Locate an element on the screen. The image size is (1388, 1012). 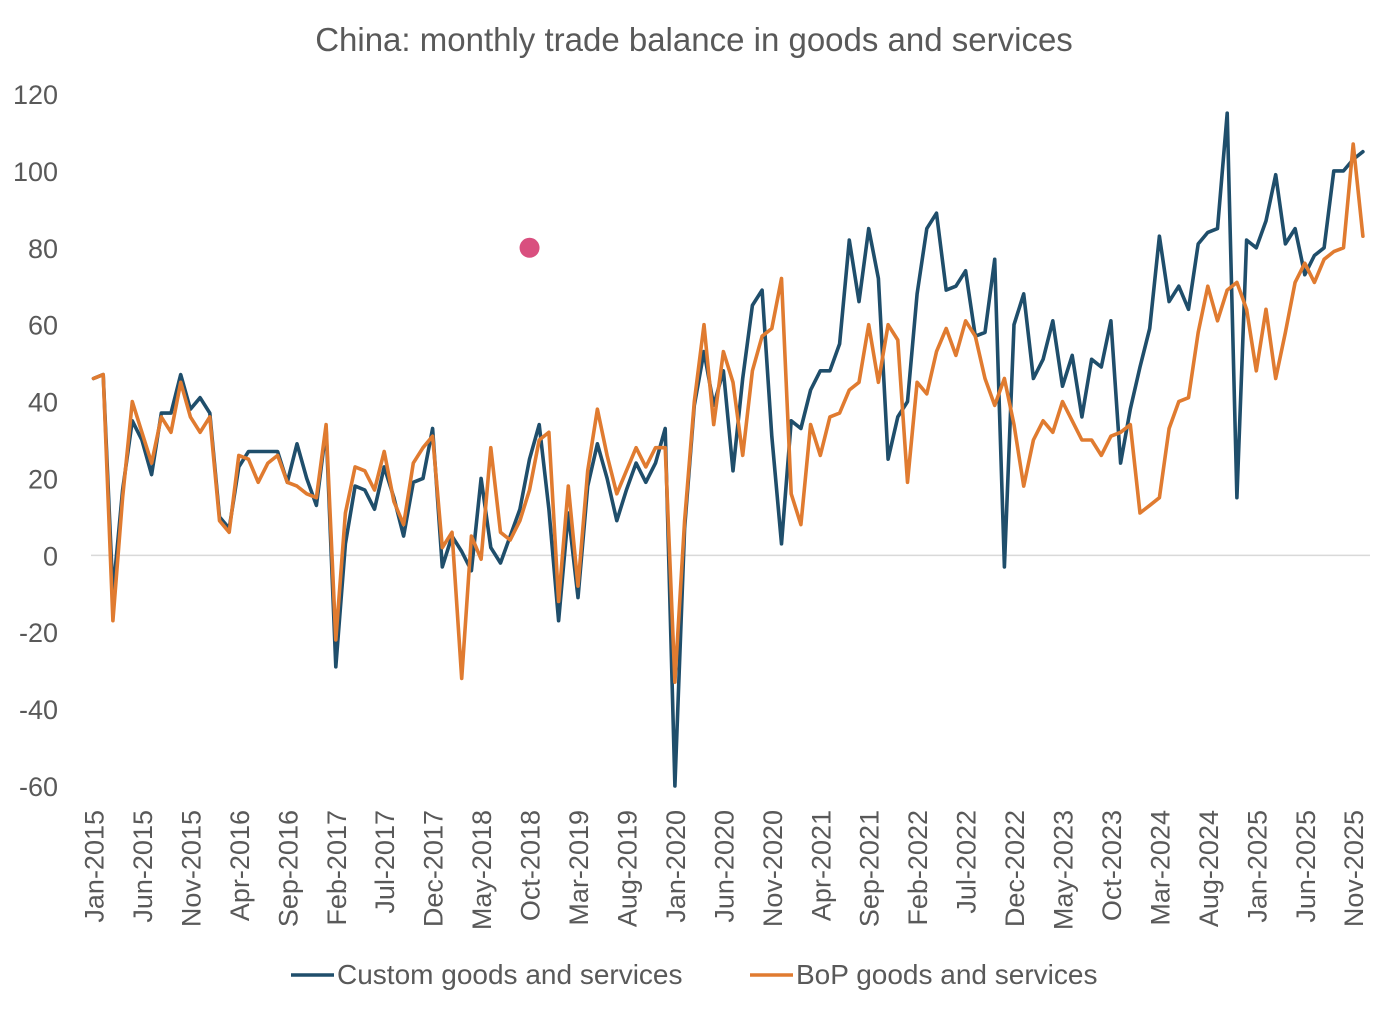
x-tick-label: Jan-2025 is located at coordinates (1257, 866).